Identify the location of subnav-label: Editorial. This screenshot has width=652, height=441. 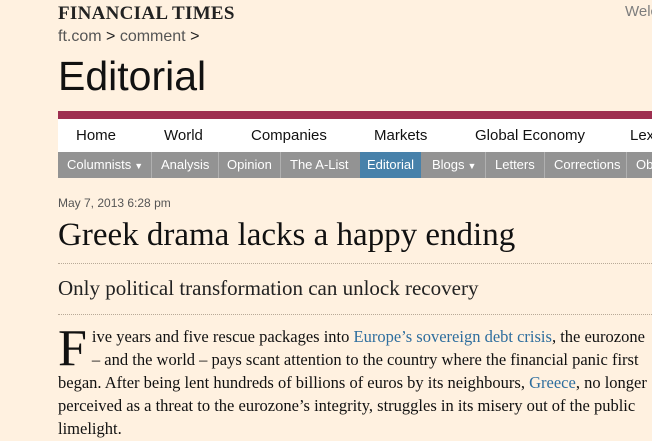
(390, 164).